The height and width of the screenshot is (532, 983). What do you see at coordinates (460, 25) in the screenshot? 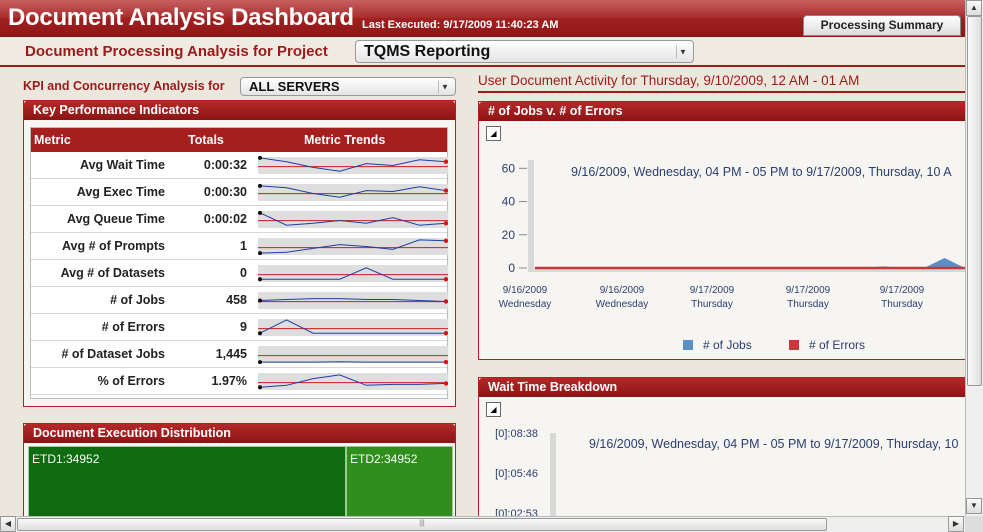
I see `last-executed-text: Last Executed: 9/17/2009 11:40:23 AM` at bounding box center [460, 25].